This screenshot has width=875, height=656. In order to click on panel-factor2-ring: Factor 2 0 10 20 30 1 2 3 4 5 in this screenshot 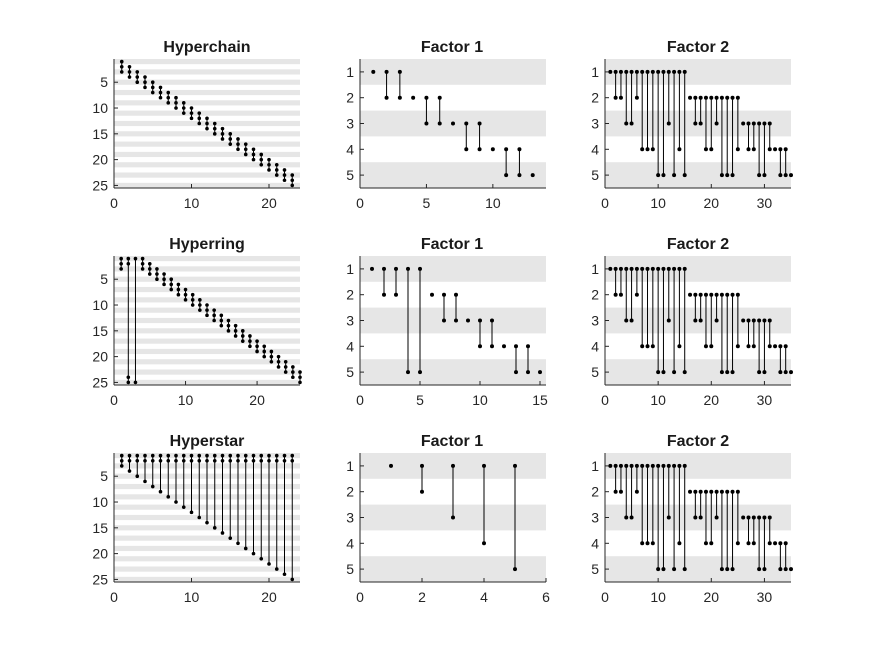, I will do `click(692, 322)`.